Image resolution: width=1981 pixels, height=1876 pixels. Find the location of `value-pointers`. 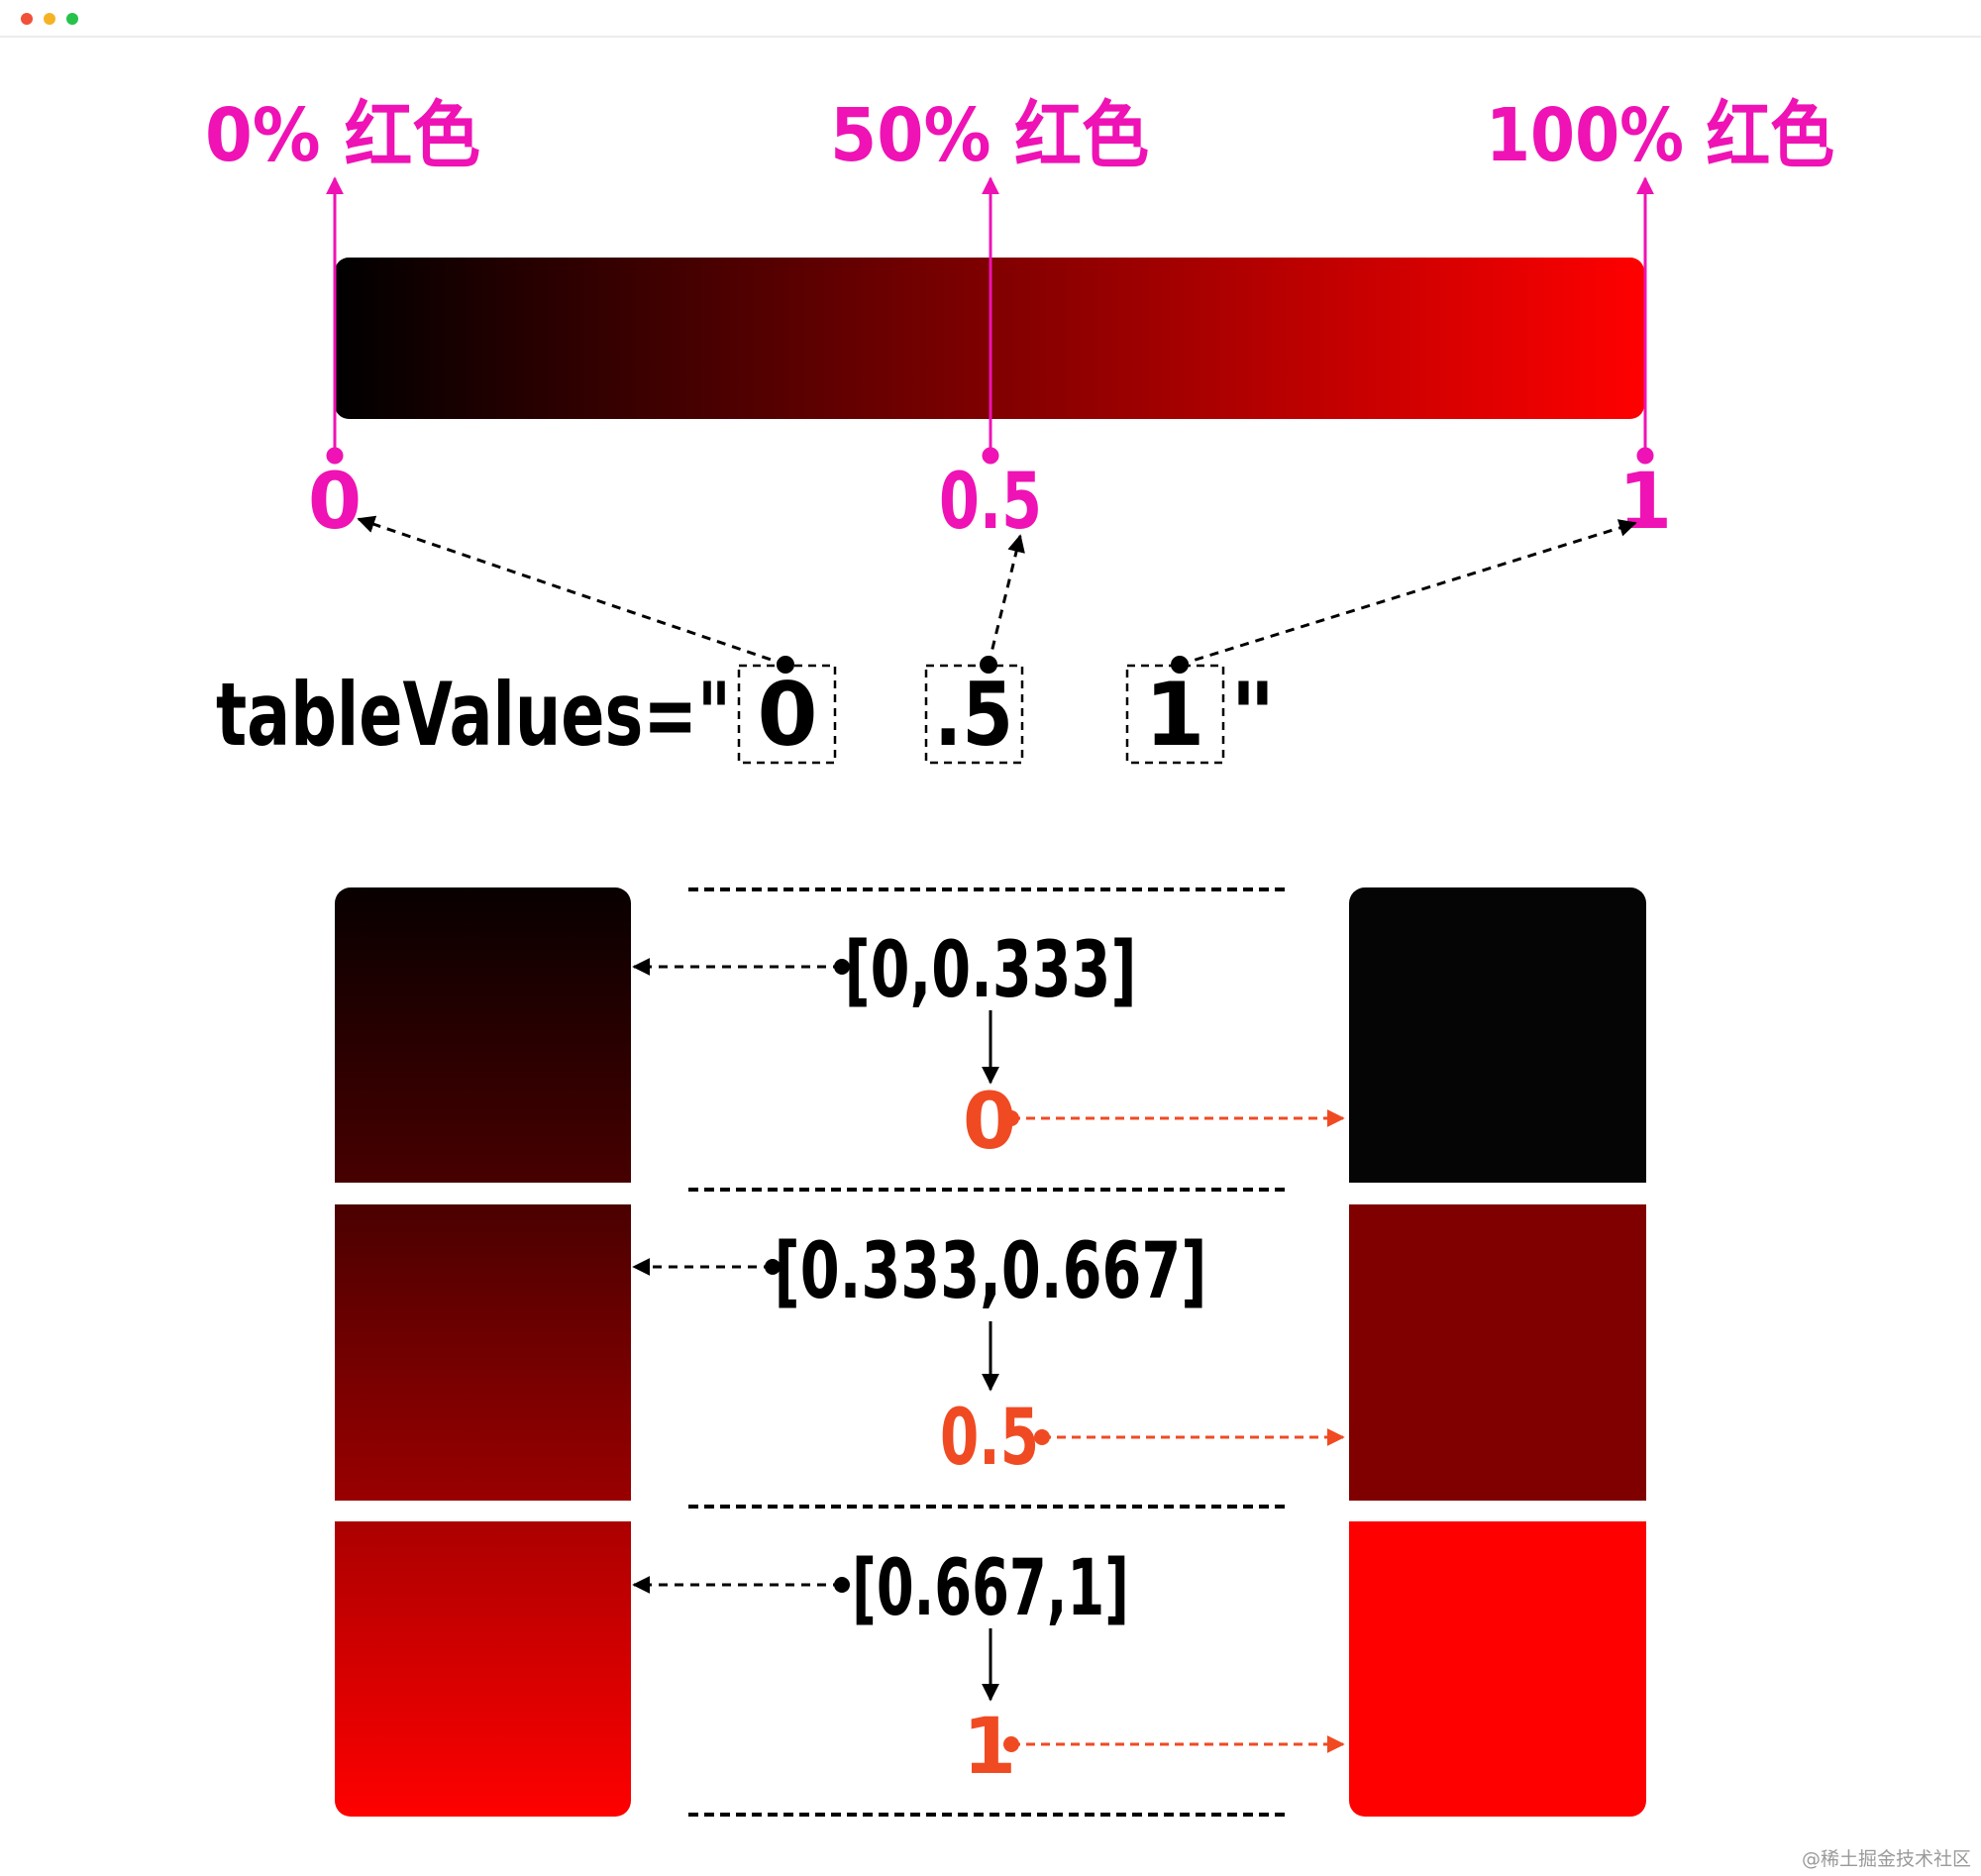

value-pointers is located at coordinates (997, 591).